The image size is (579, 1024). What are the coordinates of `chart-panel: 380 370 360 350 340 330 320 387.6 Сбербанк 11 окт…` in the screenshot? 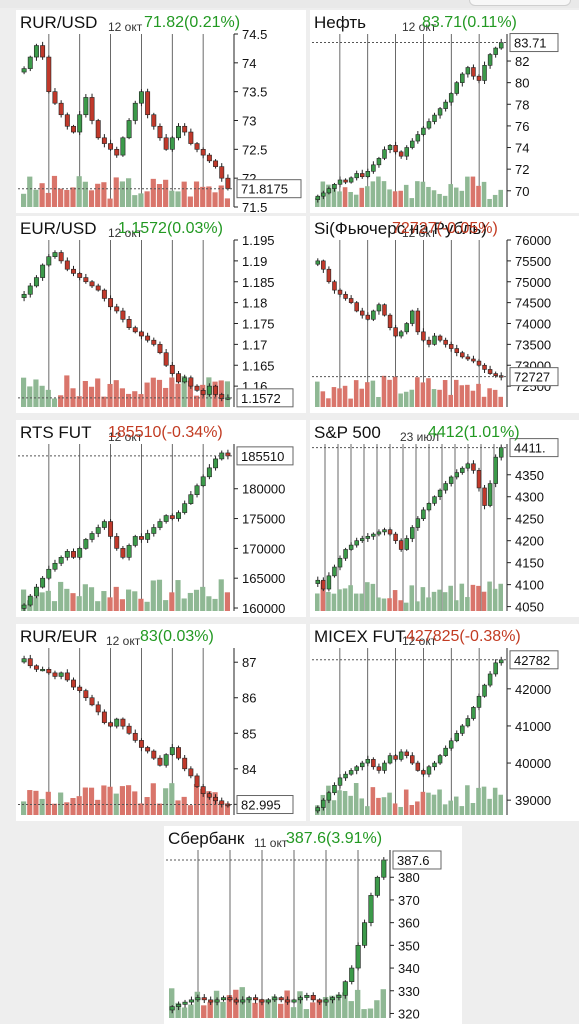 It's located at (313, 925).